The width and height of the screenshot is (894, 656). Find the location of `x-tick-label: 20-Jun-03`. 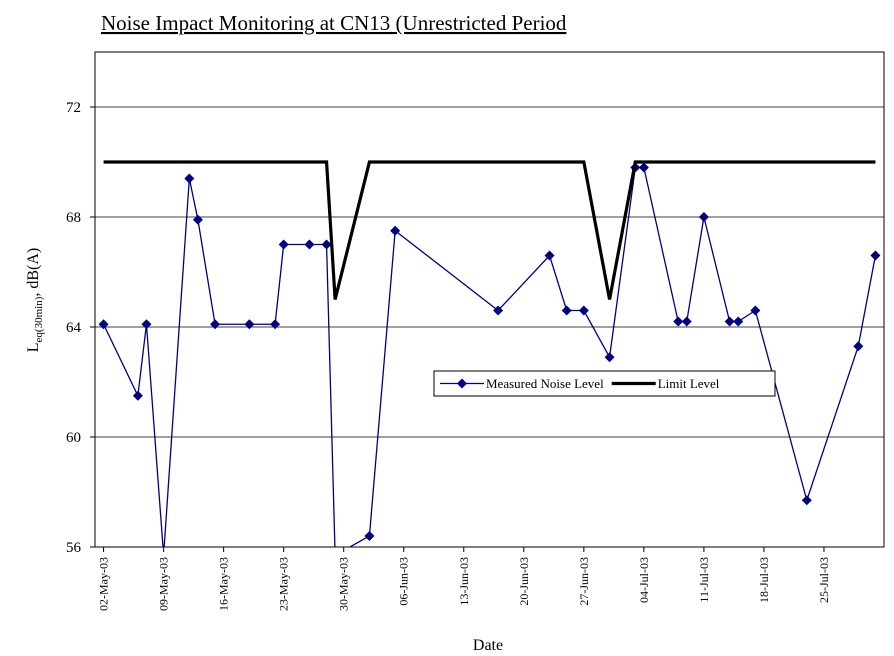

x-tick-label: 20-Jun-03 is located at coordinates (524, 581).